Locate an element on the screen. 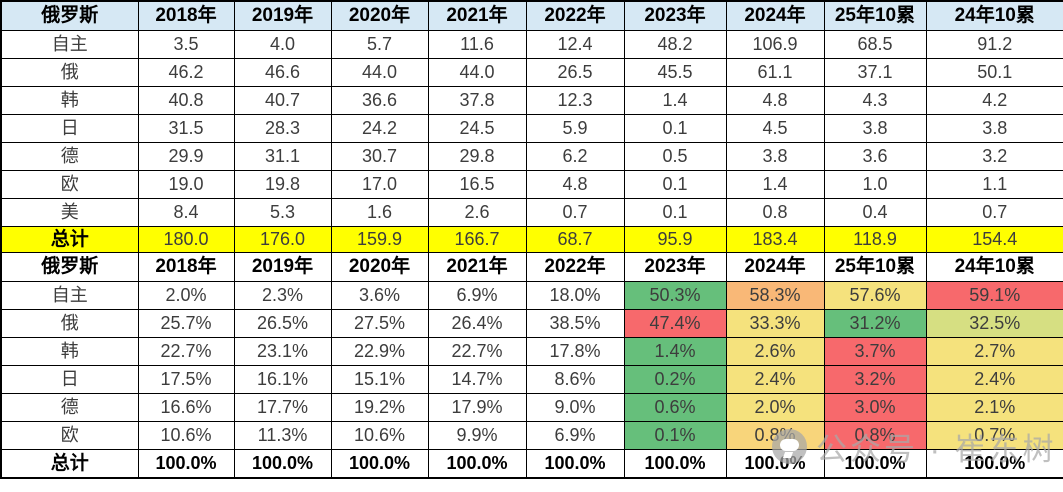 The height and width of the screenshot is (492, 1063). table1-cell-2022-usa: 0.7 is located at coordinates (575, 212).